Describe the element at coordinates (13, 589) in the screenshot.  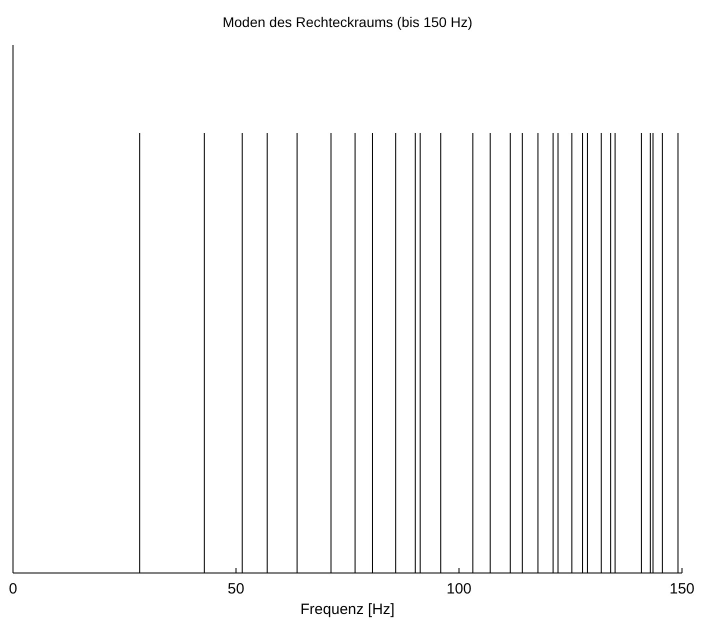
I see `x-tick-label: 0` at that location.